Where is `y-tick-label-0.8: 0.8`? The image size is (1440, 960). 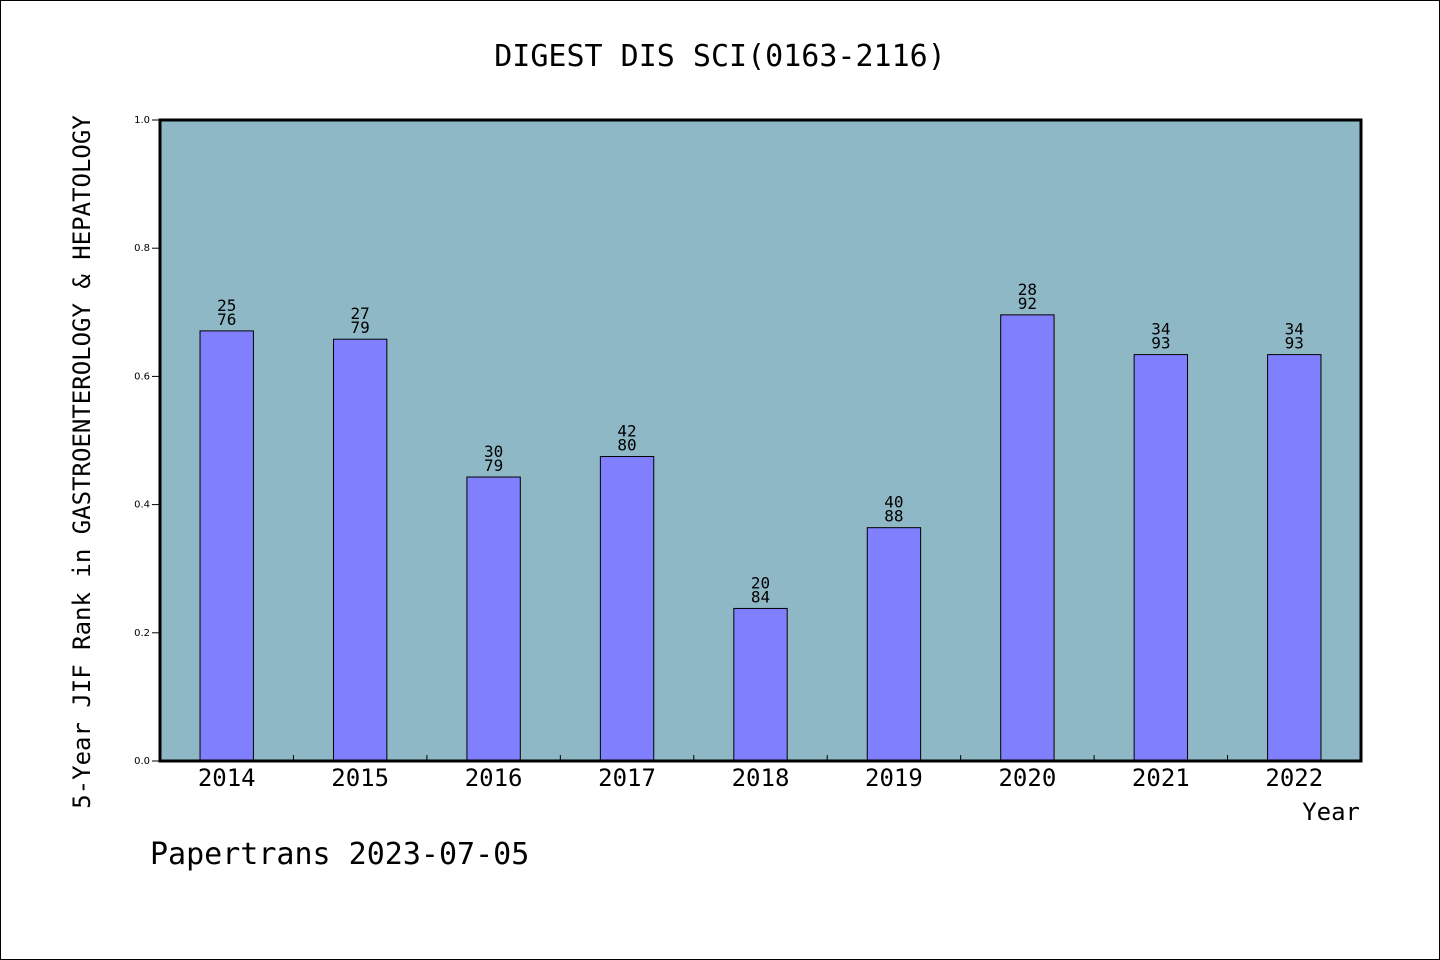 y-tick-label-0.8: 0.8 is located at coordinates (142, 248).